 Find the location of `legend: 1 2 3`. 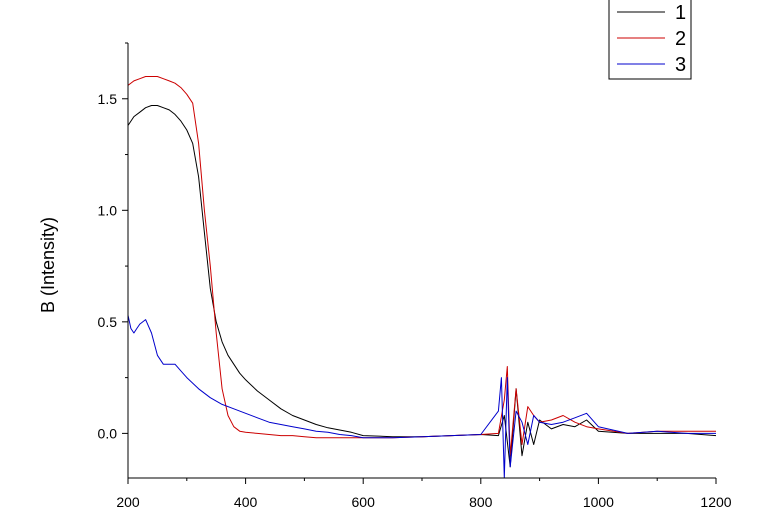

legend: 1 2 3 is located at coordinates (650, 40).